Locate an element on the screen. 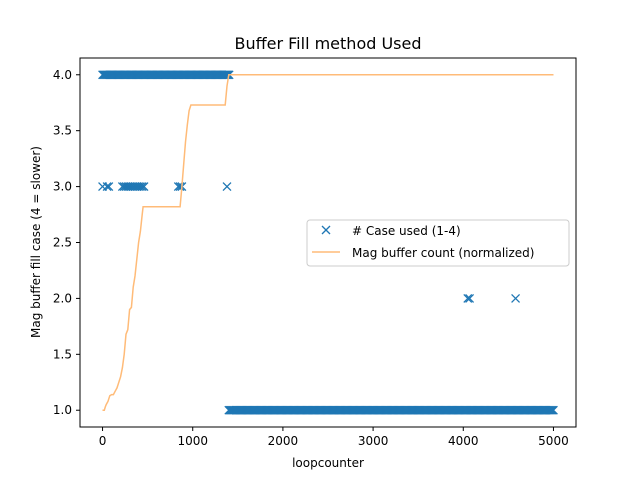 This screenshot has width=640, height=480. legend-box is located at coordinates (438, 243).